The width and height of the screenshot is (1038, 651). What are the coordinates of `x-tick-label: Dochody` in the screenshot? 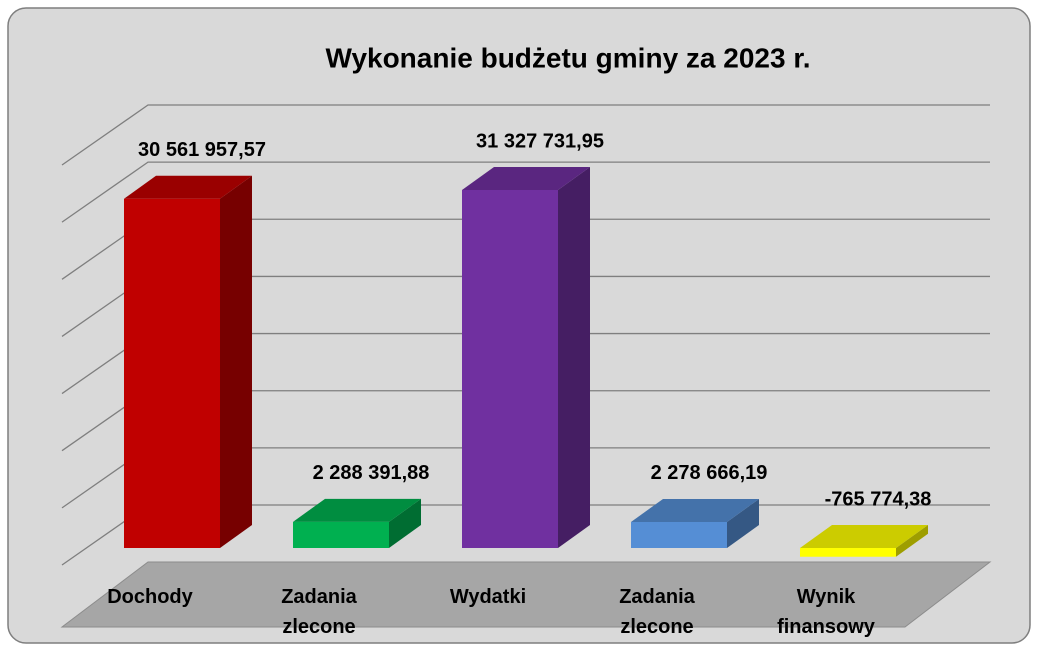 It's located at (150, 597).